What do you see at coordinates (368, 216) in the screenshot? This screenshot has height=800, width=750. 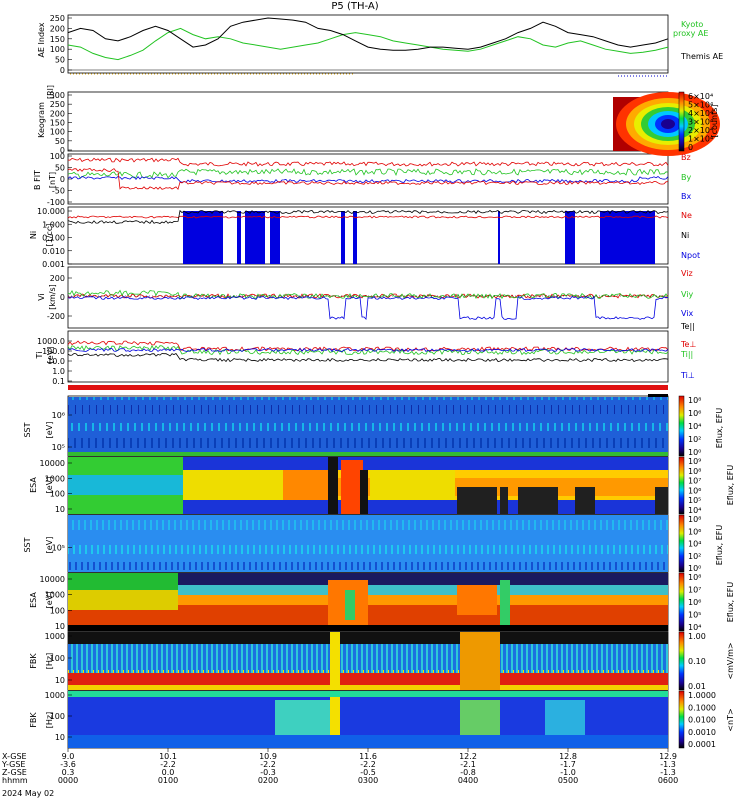 I see `ni-line` at bounding box center [368, 216].